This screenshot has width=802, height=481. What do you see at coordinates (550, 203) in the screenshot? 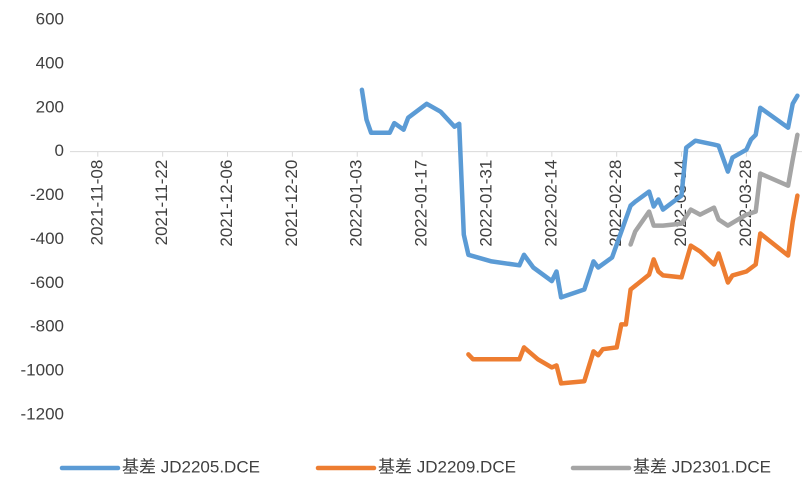
I see `x-tick-label: 2022-02-14` at bounding box center [550, 203].